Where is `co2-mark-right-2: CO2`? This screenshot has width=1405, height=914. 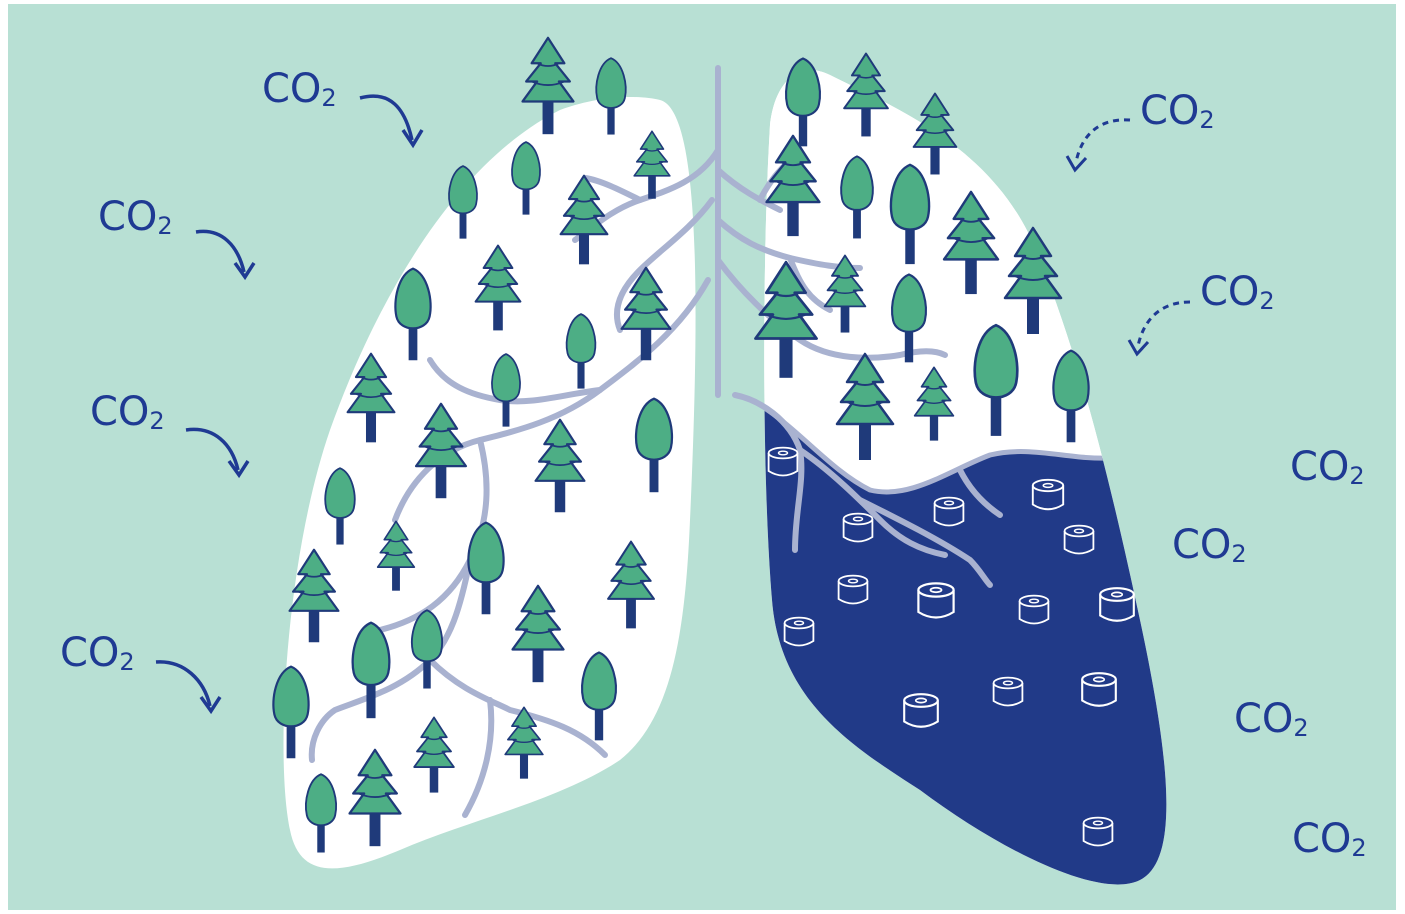
co2-mark-right-2: CO2 is located at coordinates (1201, 313).